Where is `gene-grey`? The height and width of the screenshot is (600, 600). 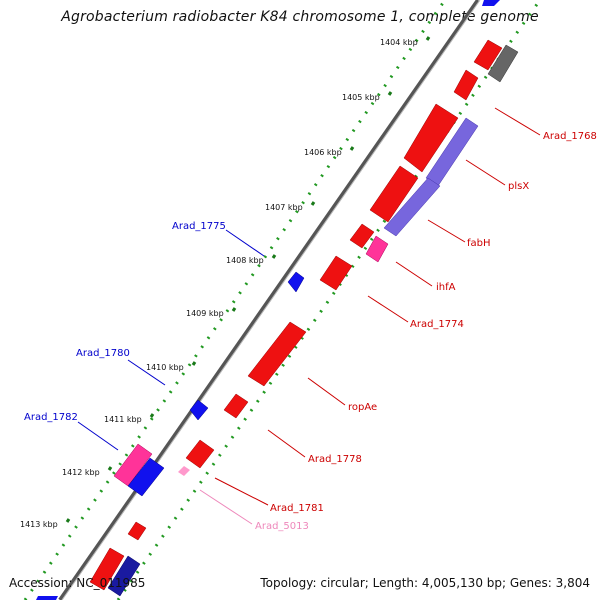
gene-grey is located at coordinates (503, 63).